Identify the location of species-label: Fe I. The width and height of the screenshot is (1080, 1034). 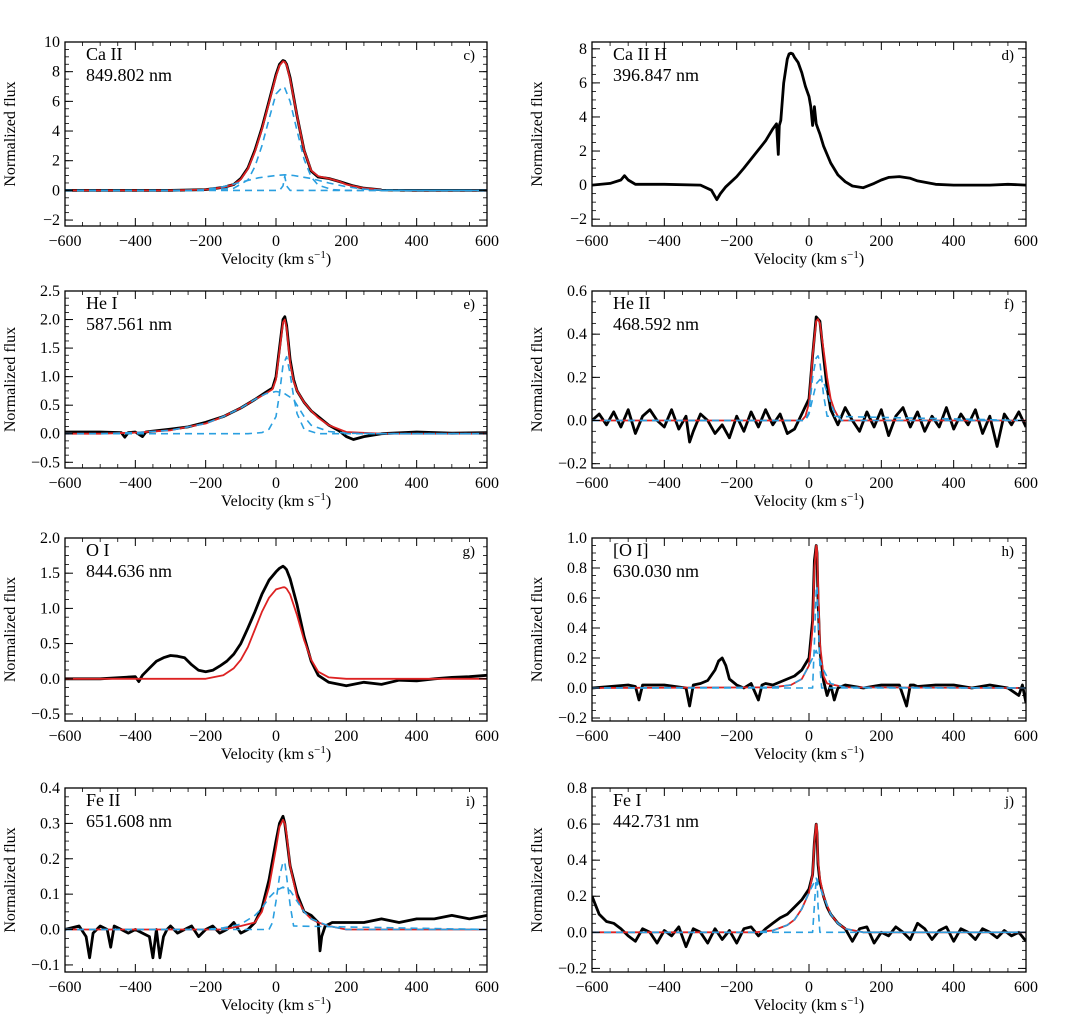
(627, 800).